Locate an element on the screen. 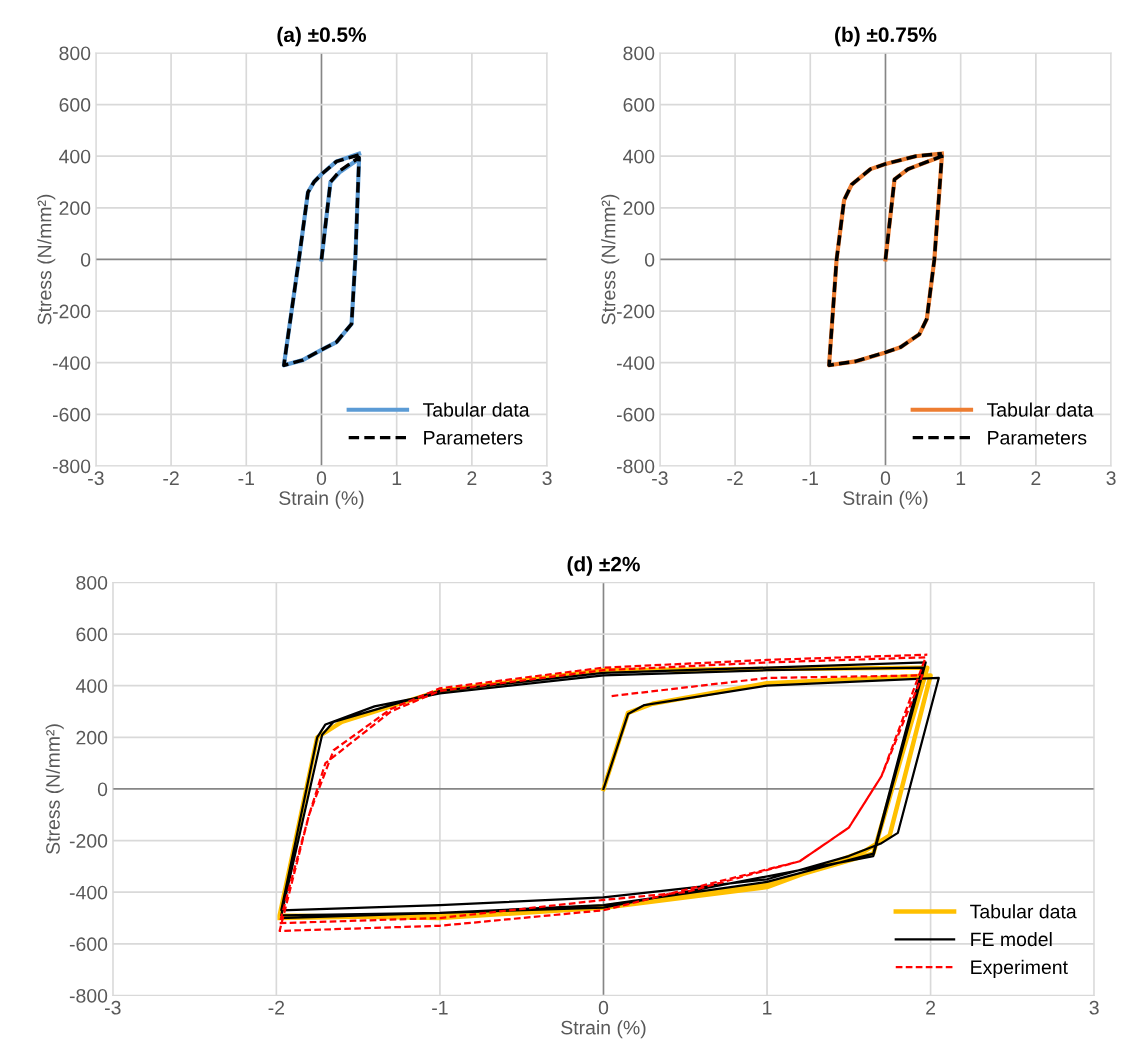  legend-label: Experiment is located at coordinates (1019, 968).